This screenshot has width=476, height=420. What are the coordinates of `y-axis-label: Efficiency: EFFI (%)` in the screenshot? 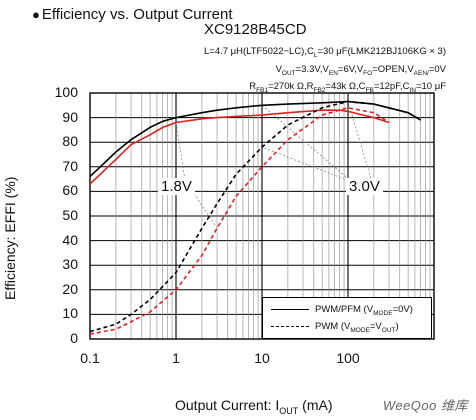 It's located at (10, 238).